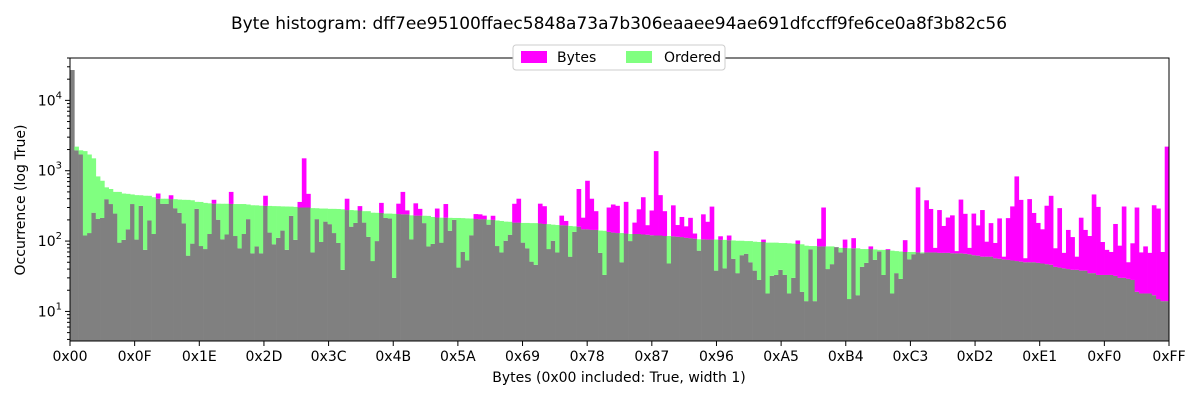 The image size is (1200, 400). I want to click on x-tick-label: 0xD2, so click(975, 357).